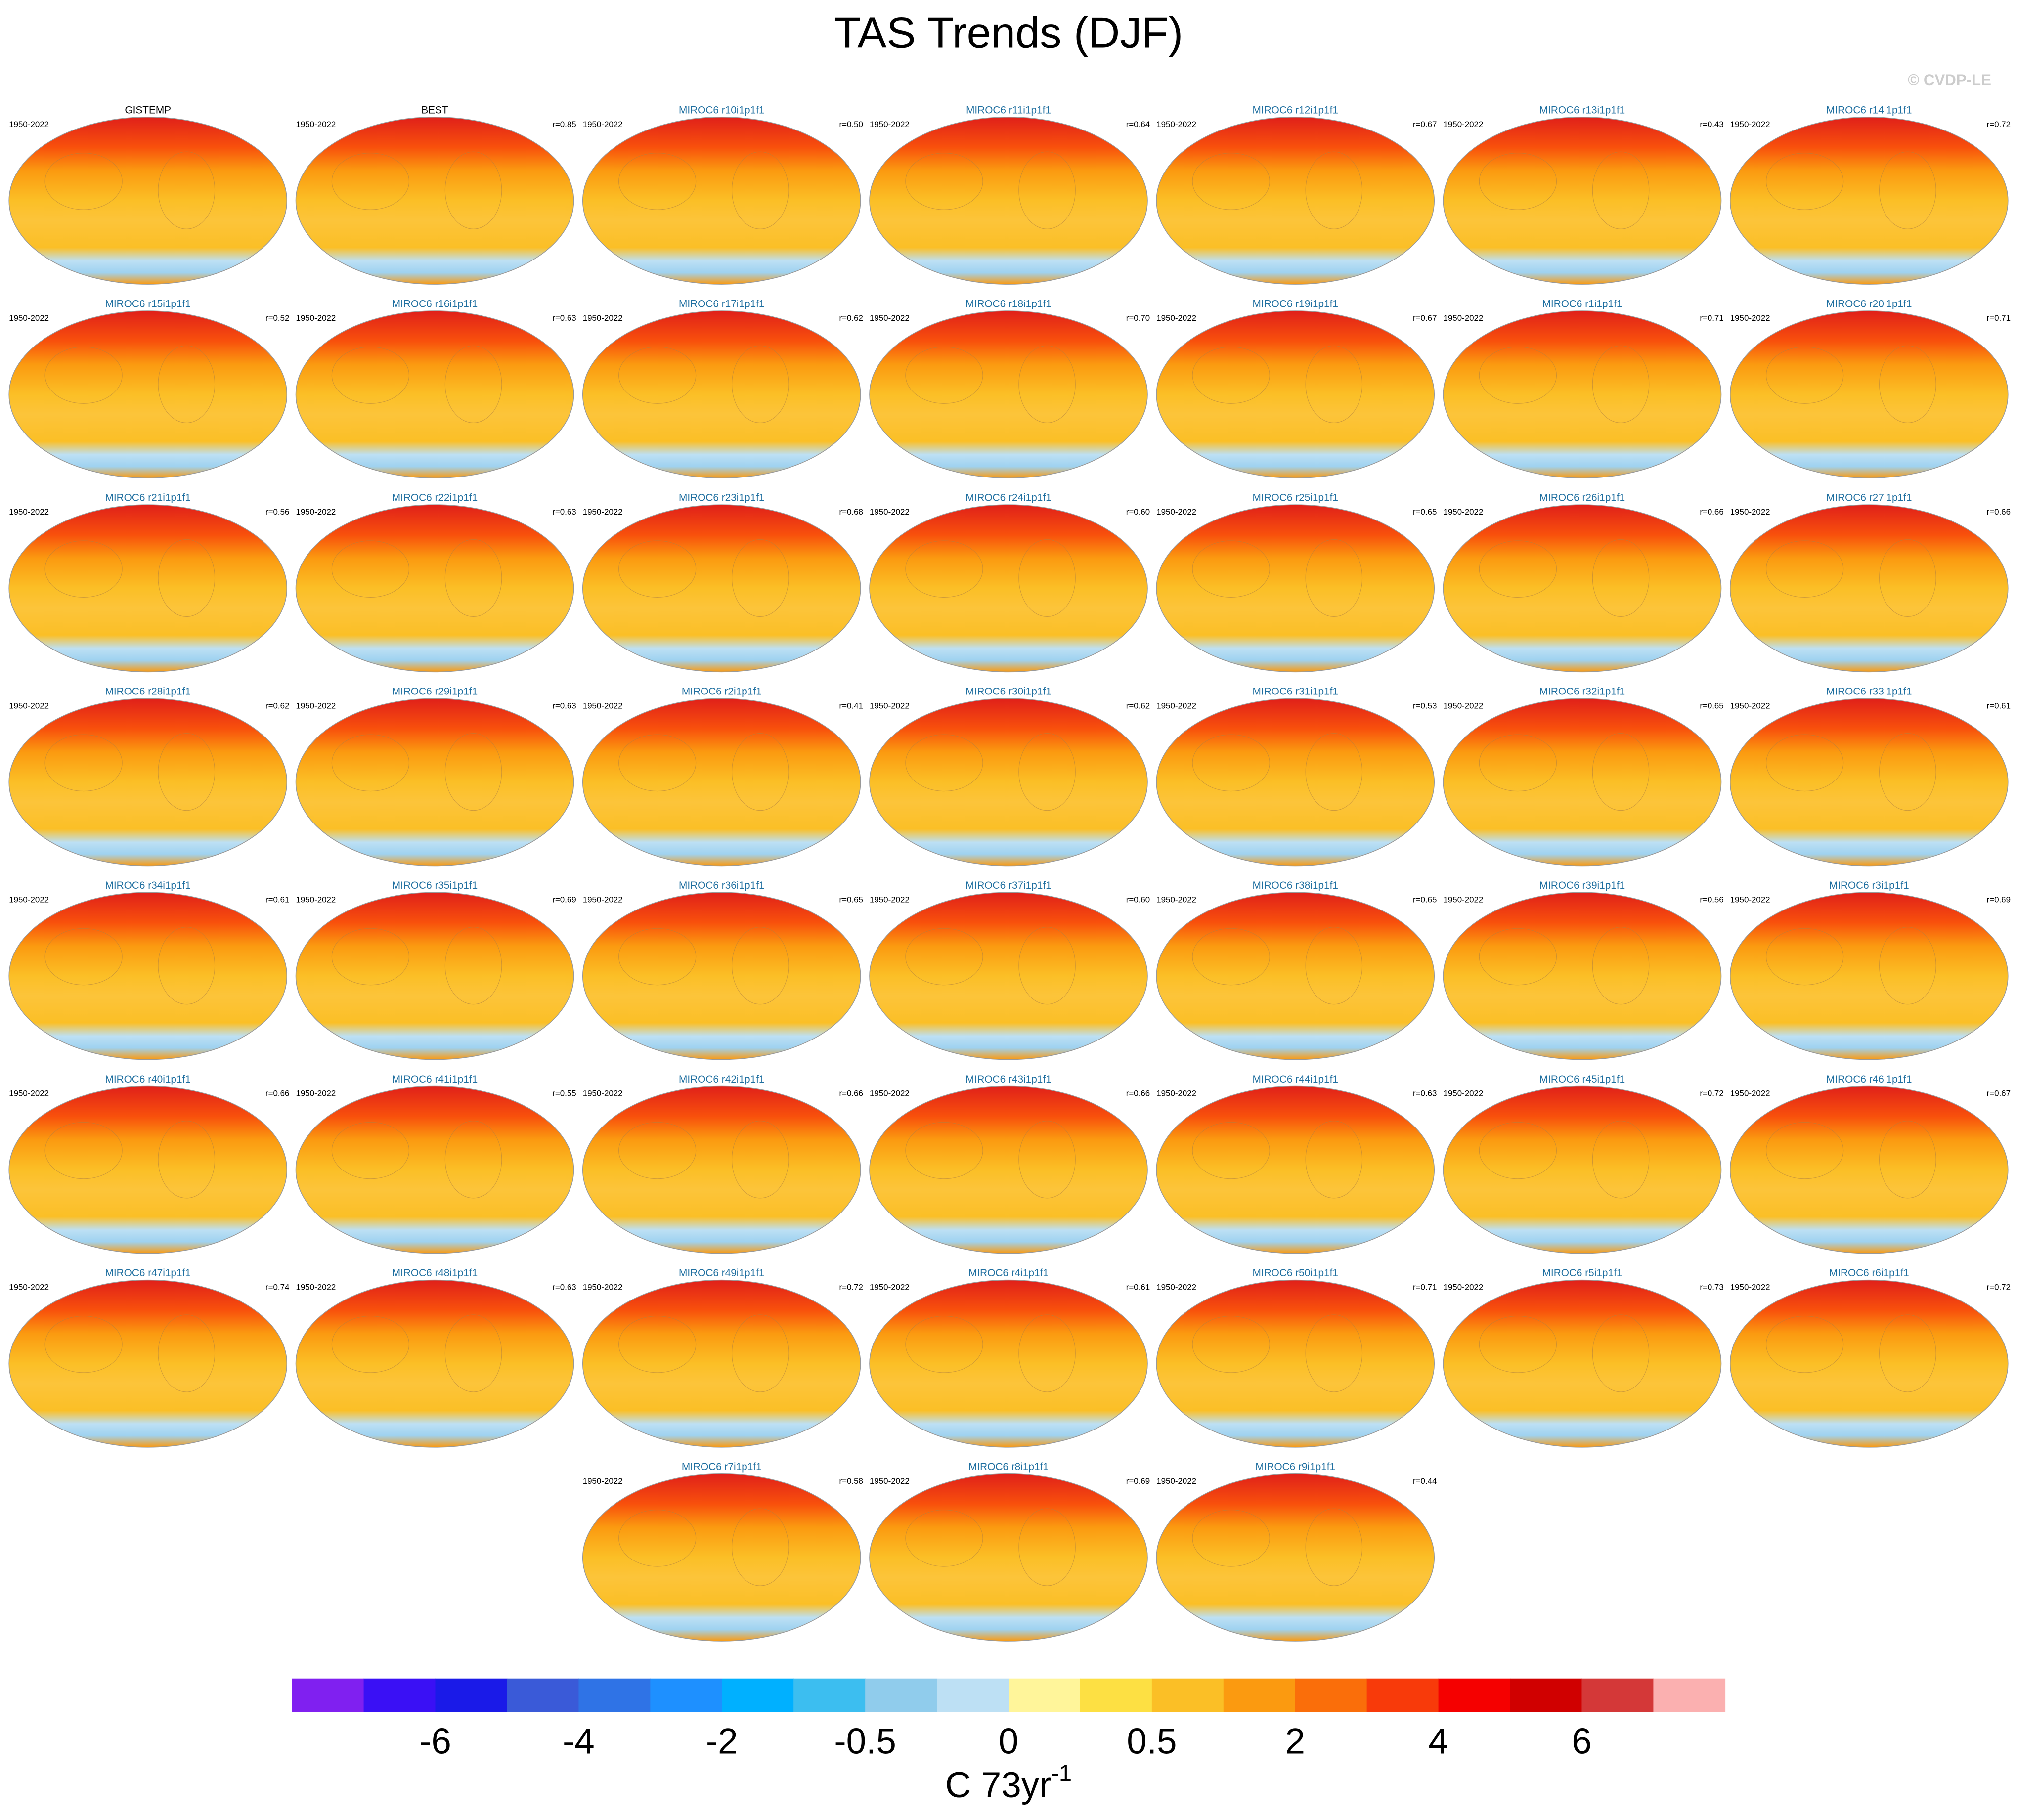 Image resolution: width=2017 pixels, height=1820 pixels. Describe the element at coordinates (277, 899) in the screenshot. I see `panel-r: r=0.61` at that location.